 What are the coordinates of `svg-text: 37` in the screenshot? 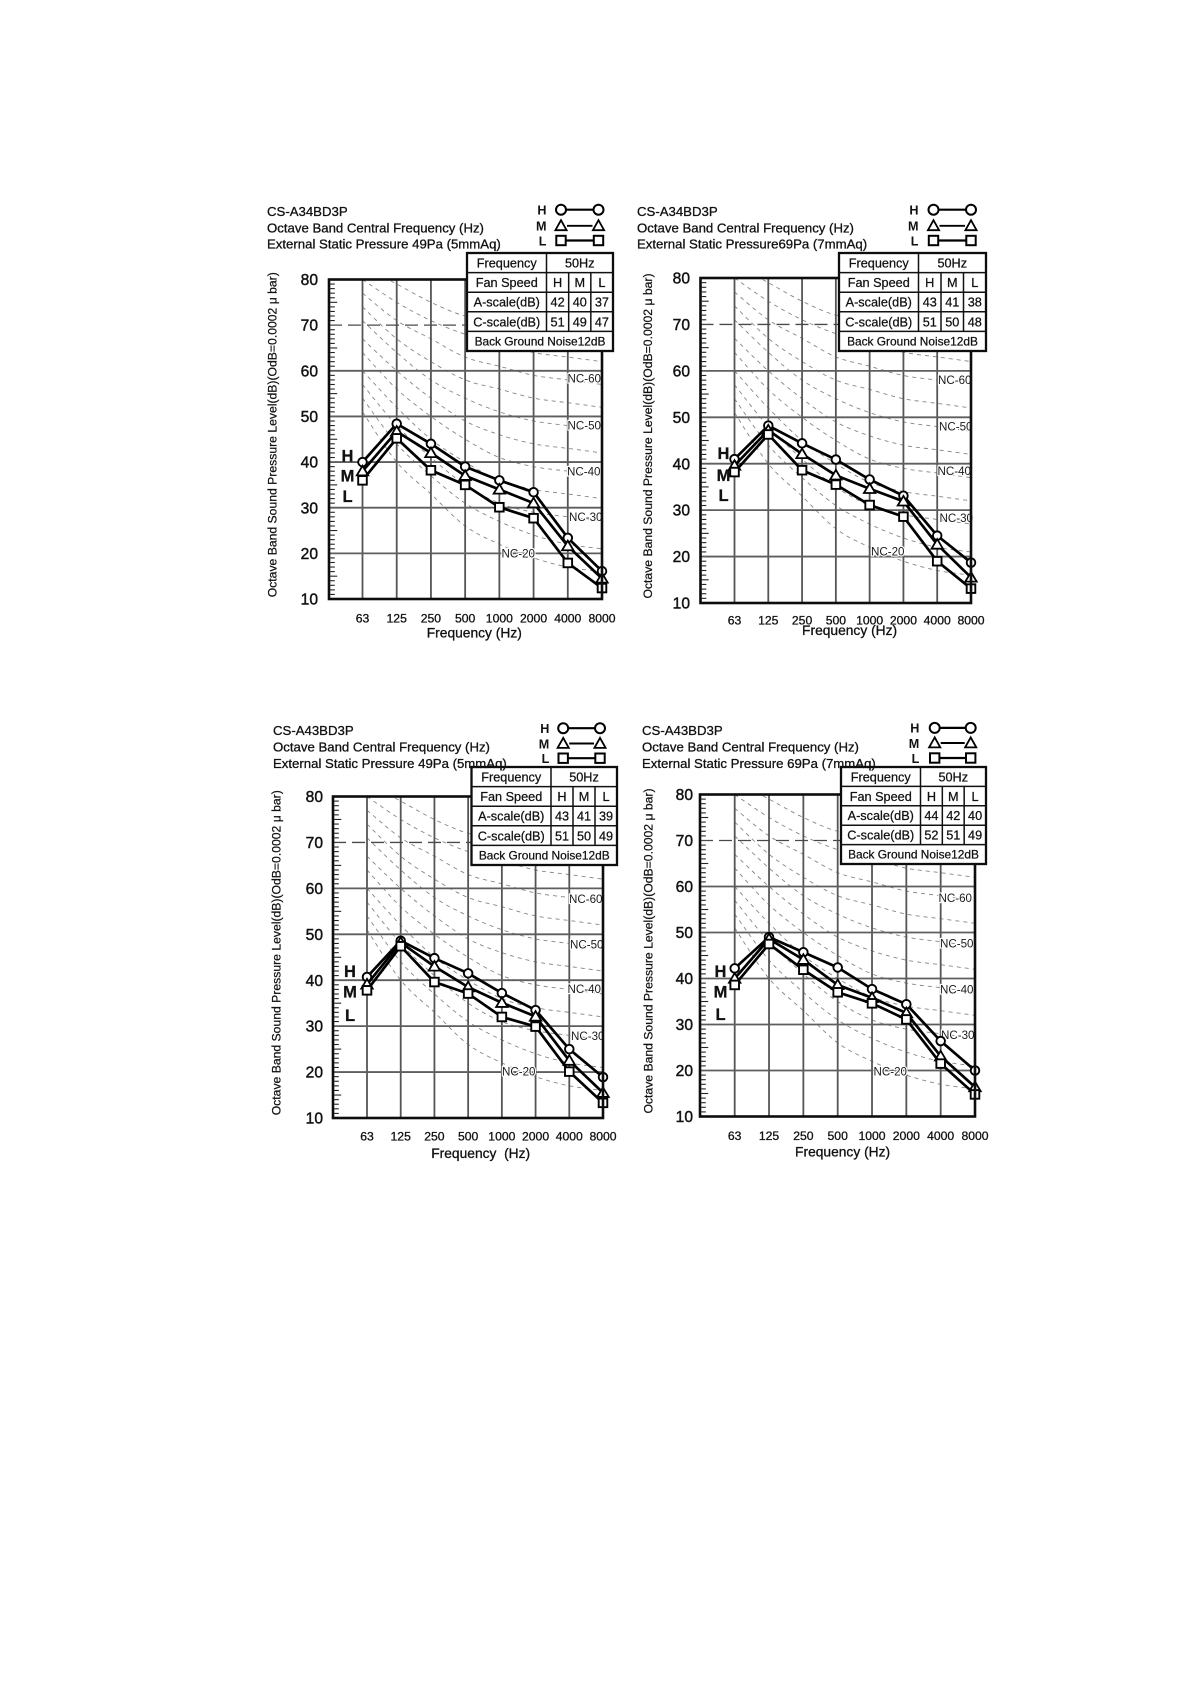 It's located at (602, 303).